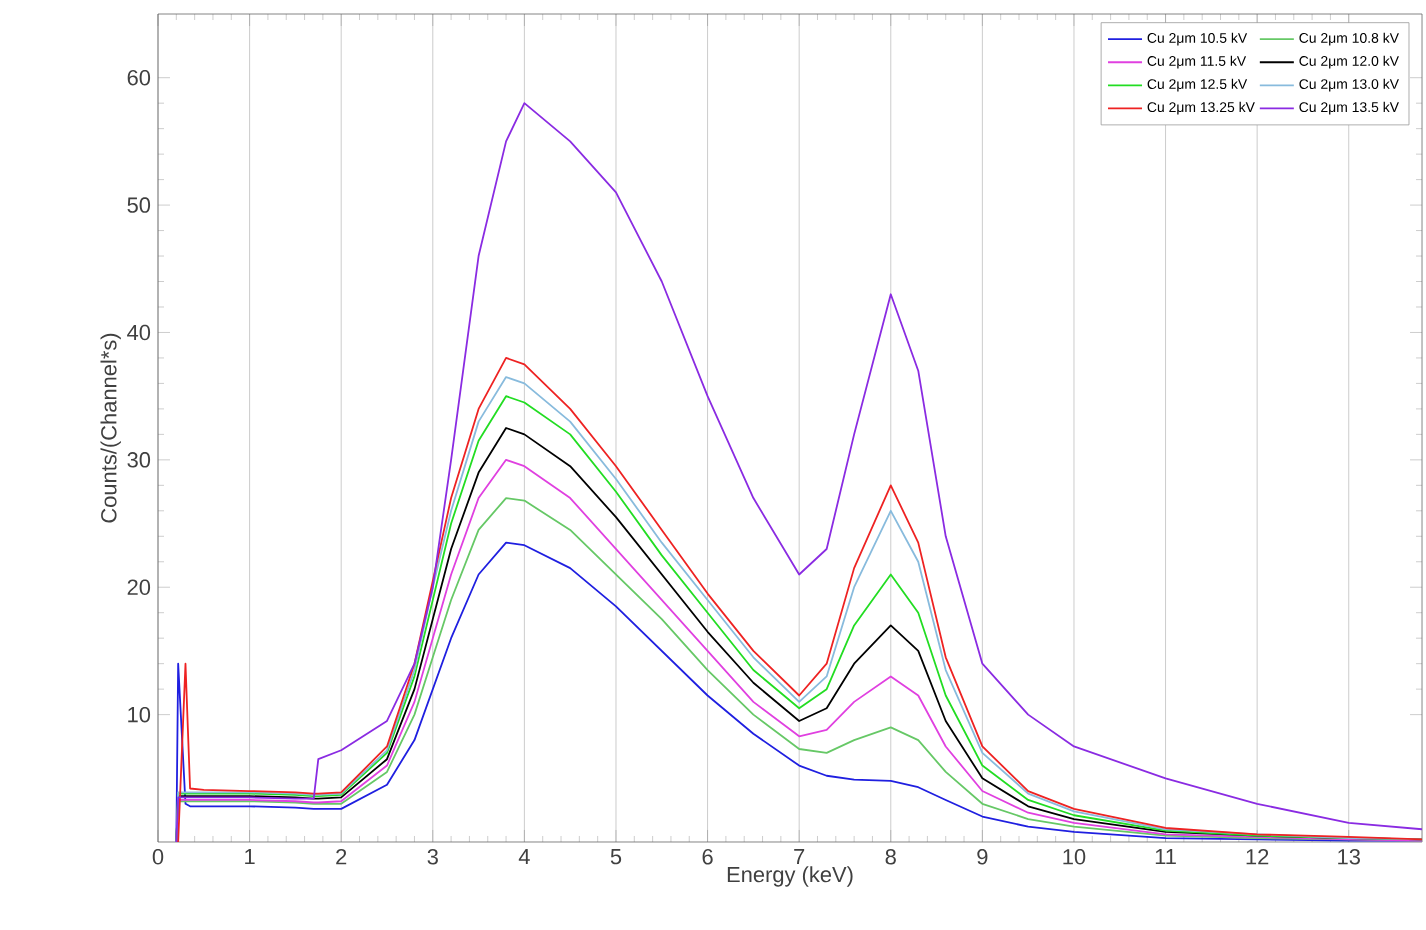 This screenshot has height=930, width=1426. I want to click on x-tick-label: 13, so click(1349, 857).